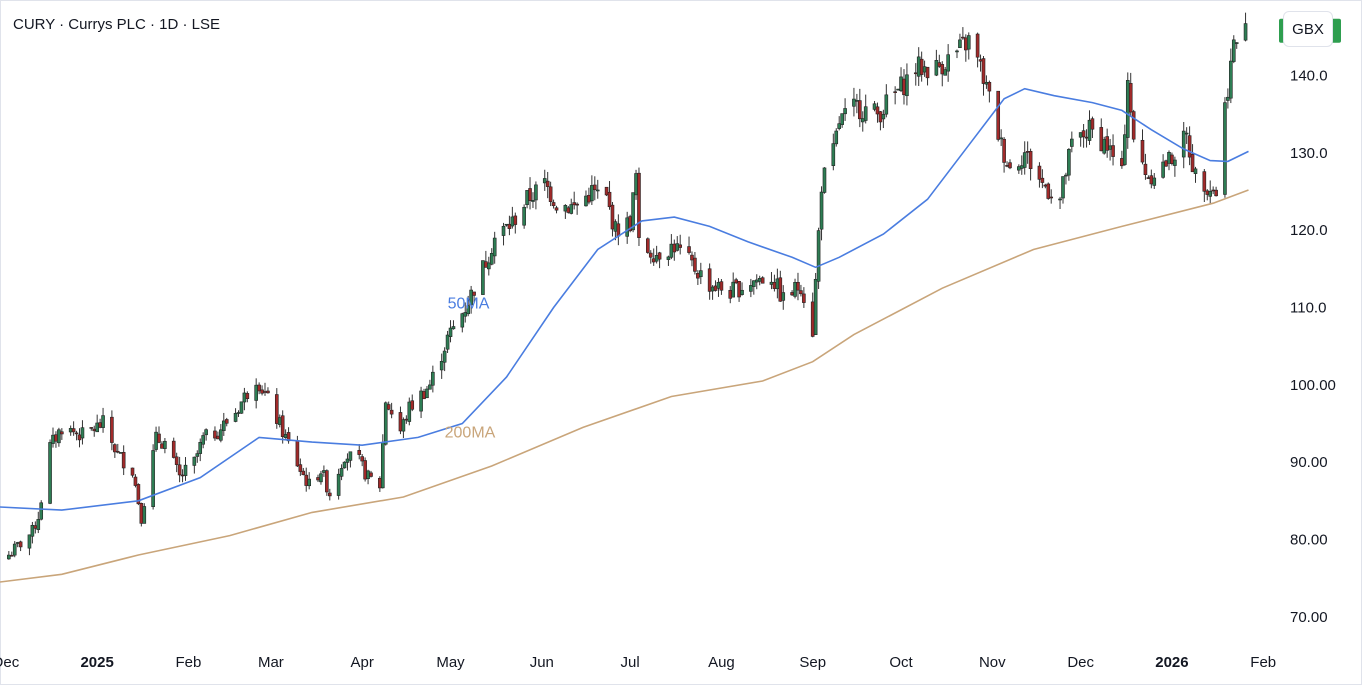  What do you see at coordinates (630, 662) in the screenshot?
I see `time-tick-label: Jul` at bounding box center [630, 662].